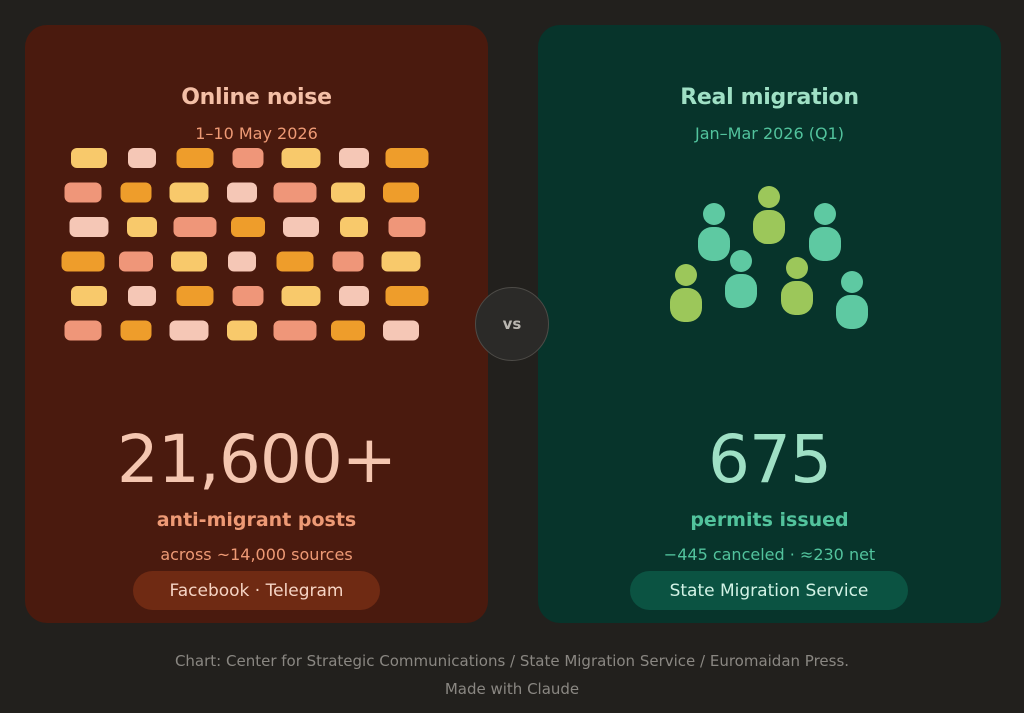 The height and width of the screenshot is (713, 1024). I want to click on metric-note: across ~14,000 sources, so click(256, 554).